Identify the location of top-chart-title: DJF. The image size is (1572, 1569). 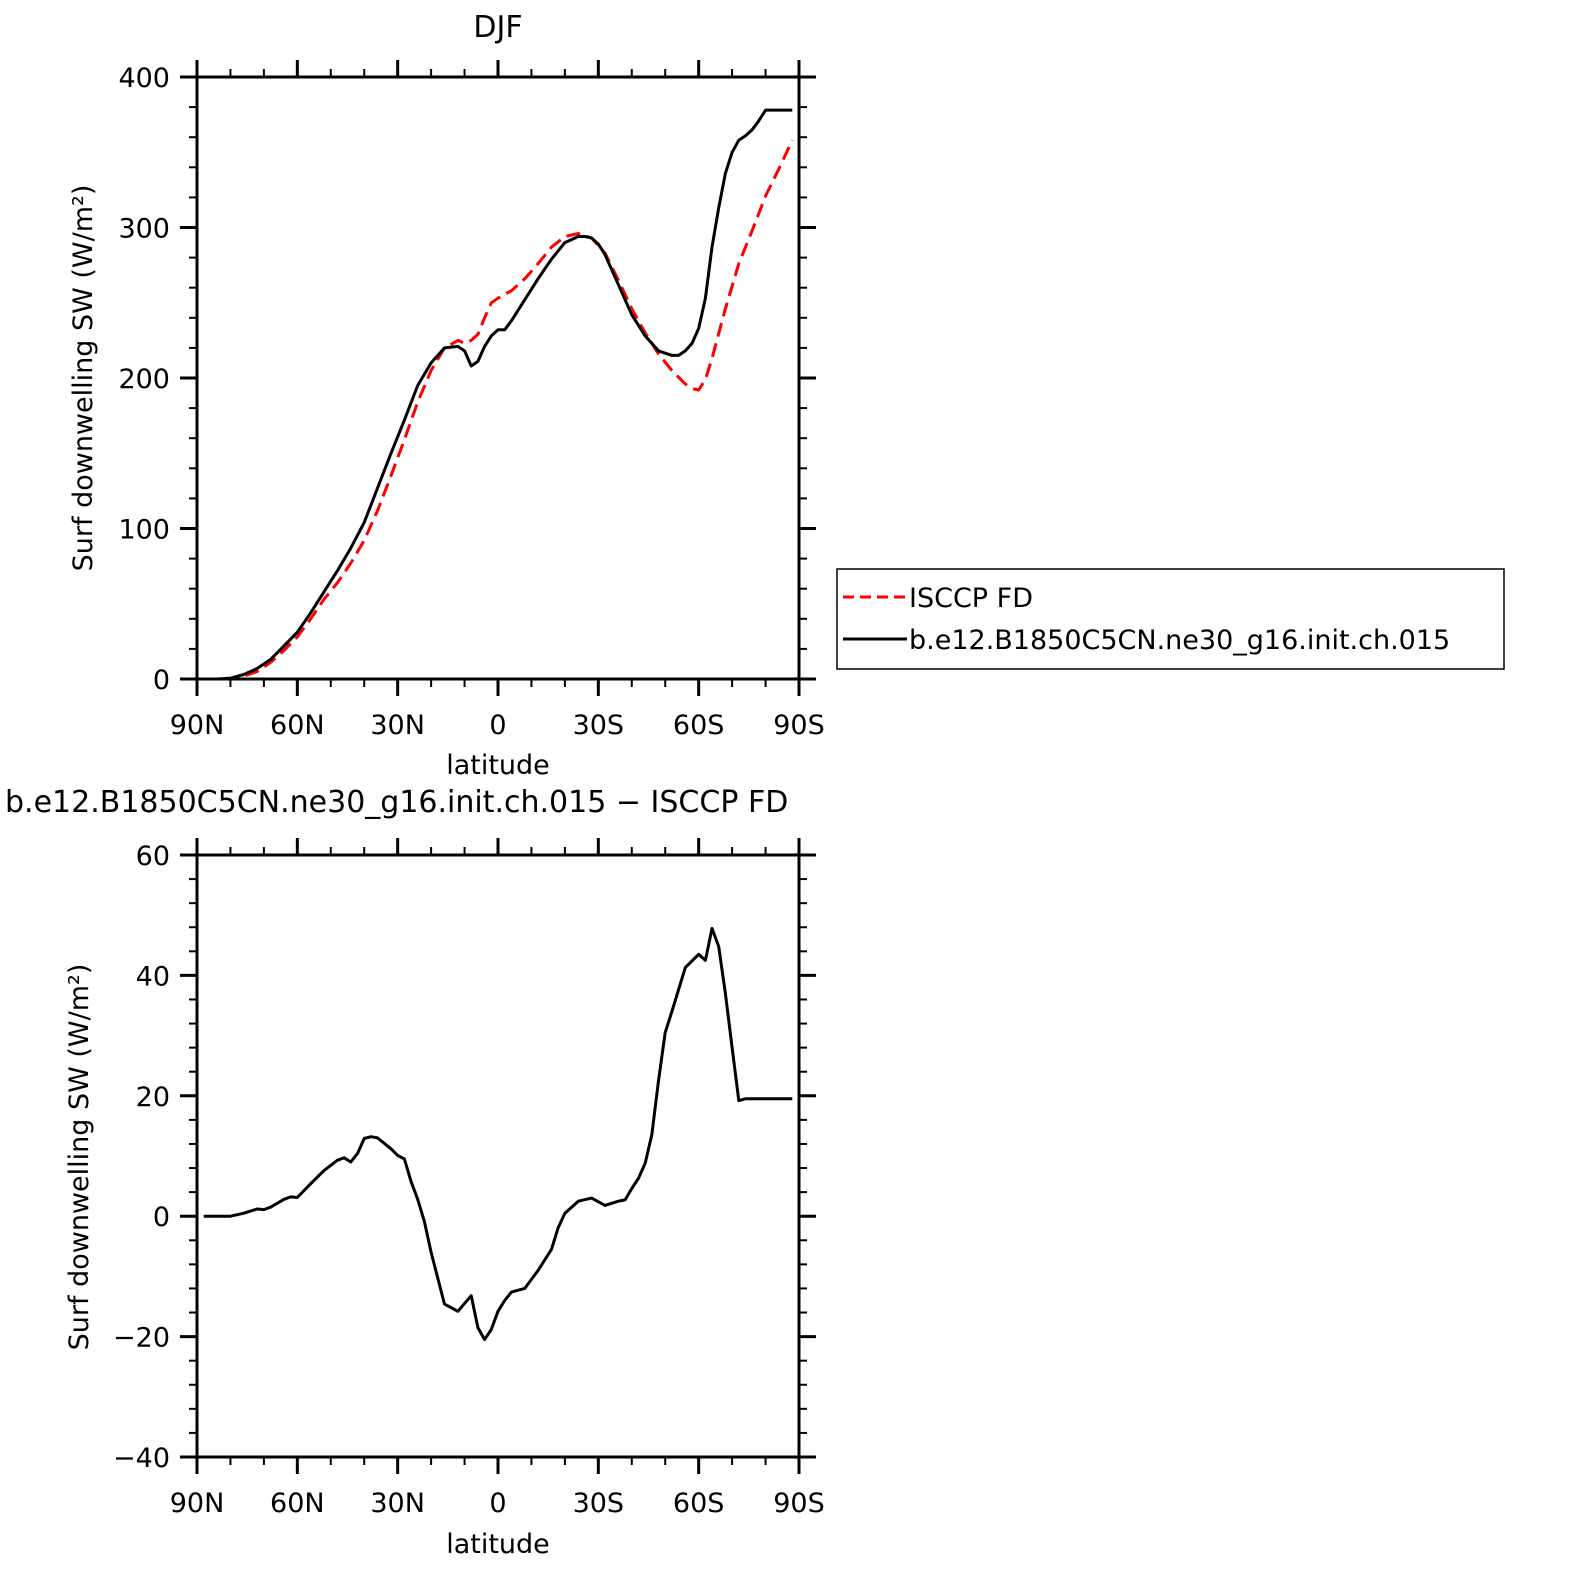
(497, 27).